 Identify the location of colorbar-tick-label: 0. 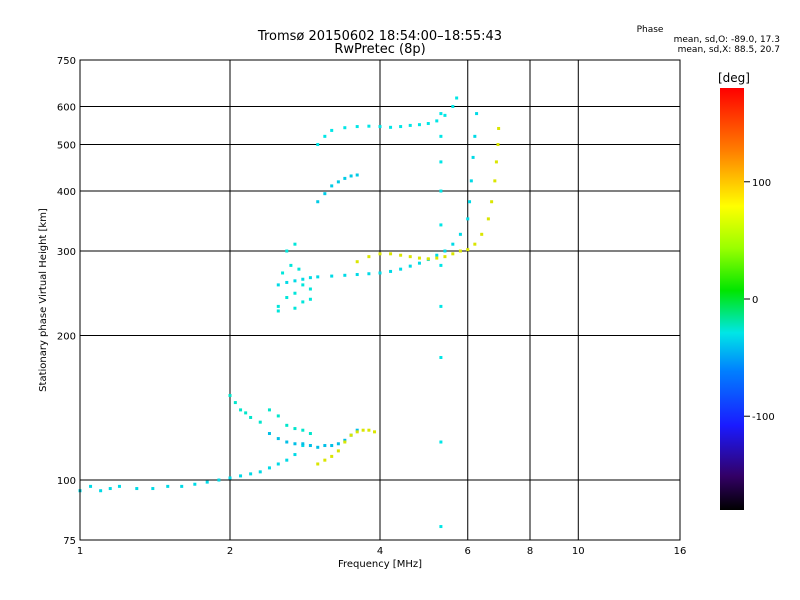
(755, 300).